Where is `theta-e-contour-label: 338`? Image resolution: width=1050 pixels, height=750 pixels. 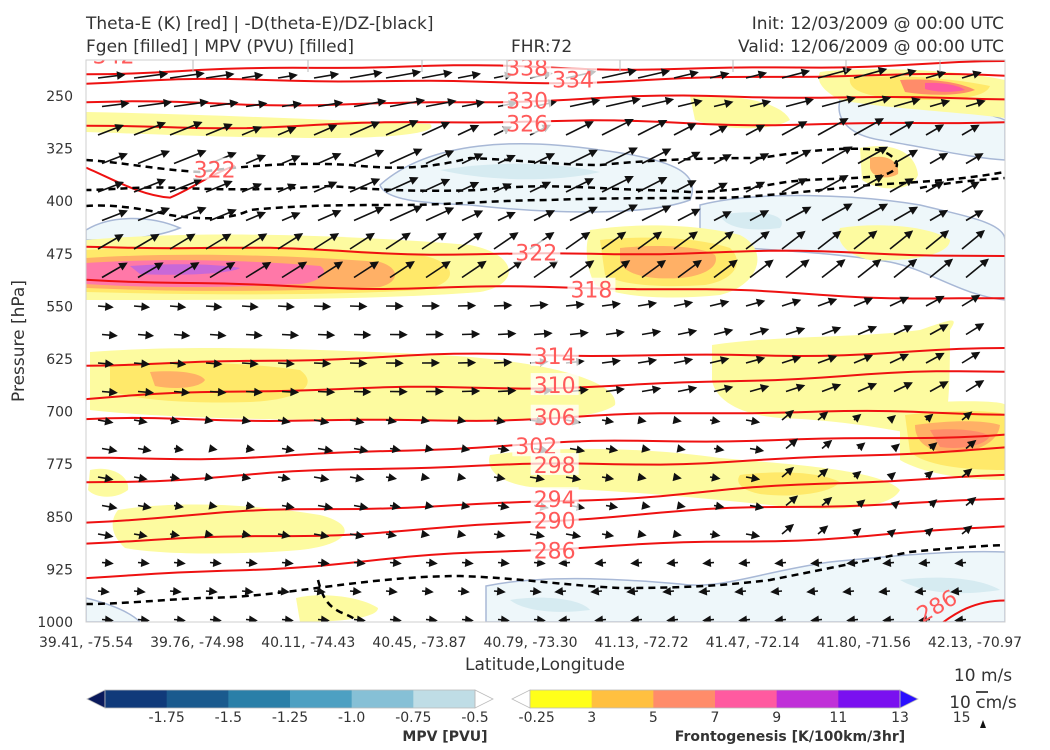 theta-e-contour-label: 338 is located at coordinates (527, 69).